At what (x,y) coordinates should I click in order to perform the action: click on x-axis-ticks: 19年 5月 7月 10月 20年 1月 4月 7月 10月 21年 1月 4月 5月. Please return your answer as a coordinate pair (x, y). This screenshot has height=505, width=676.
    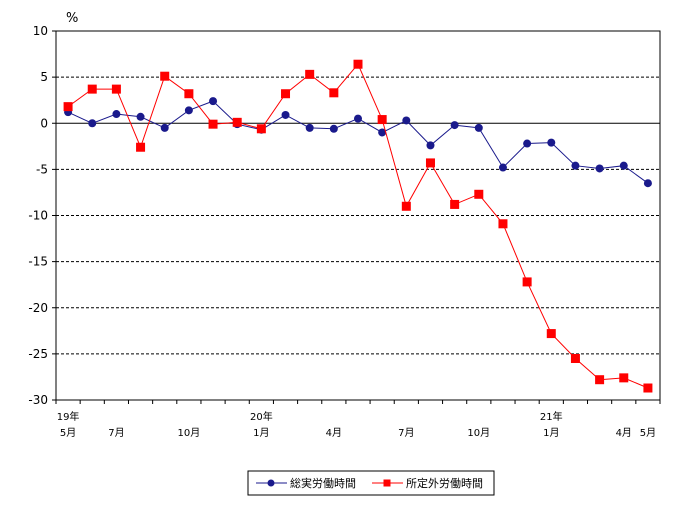
    Looking at the image, I should click on (358, 419).